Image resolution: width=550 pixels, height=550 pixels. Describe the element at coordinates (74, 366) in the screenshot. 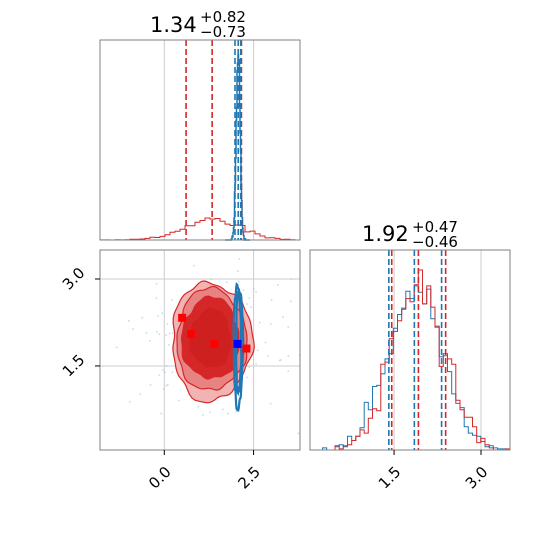

I see `y1-tick-label-0: 1.5` at that location.